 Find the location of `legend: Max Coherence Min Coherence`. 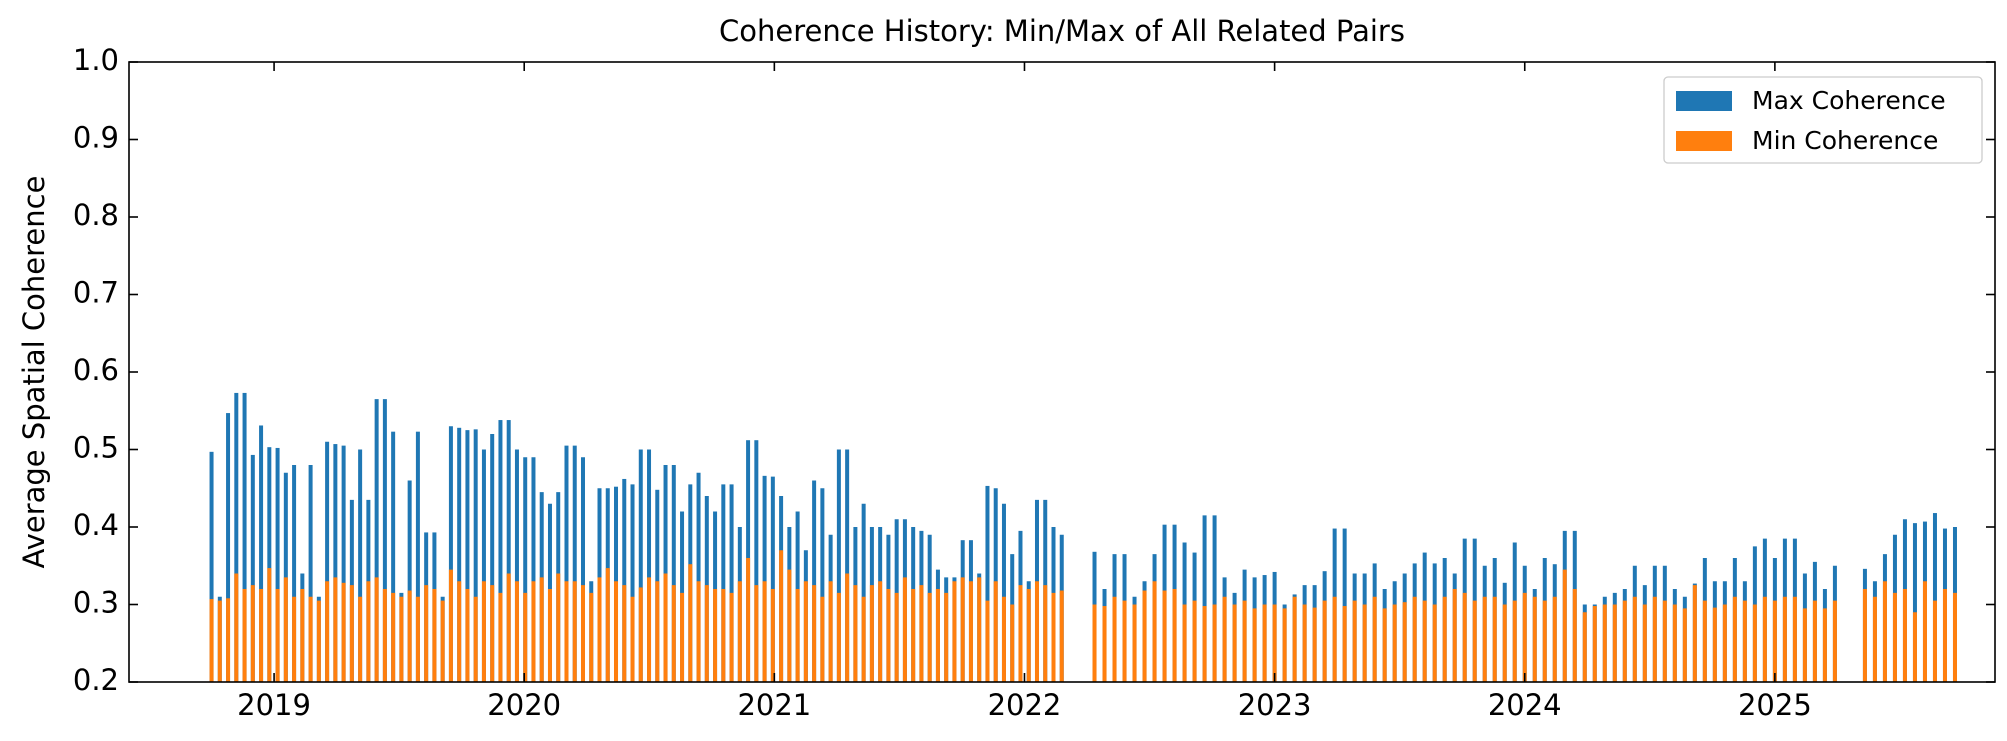

legend: Max Coherence Min Coherence is located at coordinates (1823, 120).